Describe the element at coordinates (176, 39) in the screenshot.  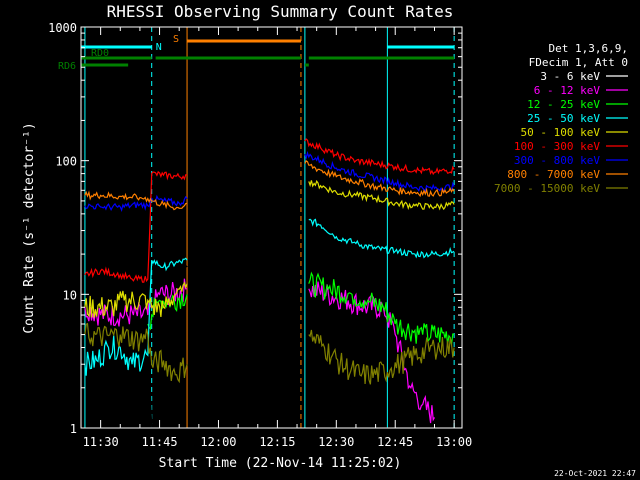
I see `flag-bar-label-s: S` at that location.